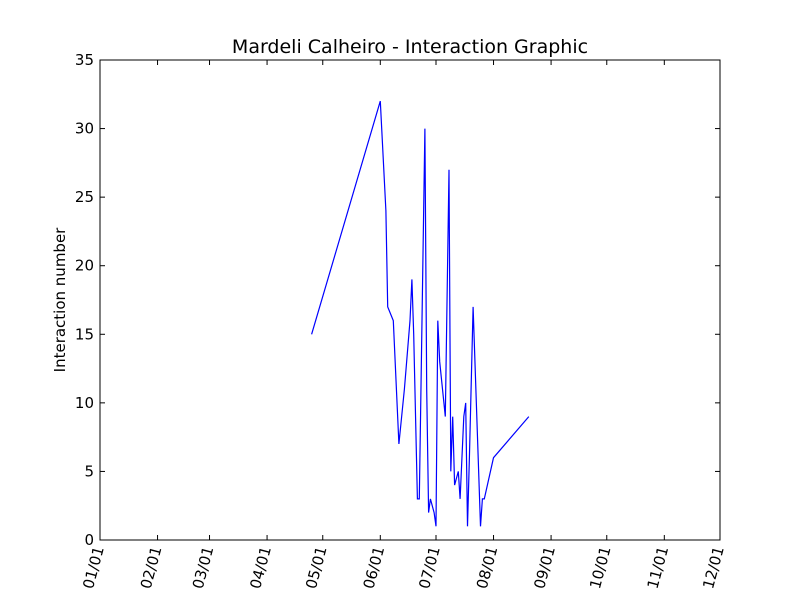  I want to click on chart-title: Mardeli Calheiro - Interaction Graphic, so click(410, 47).